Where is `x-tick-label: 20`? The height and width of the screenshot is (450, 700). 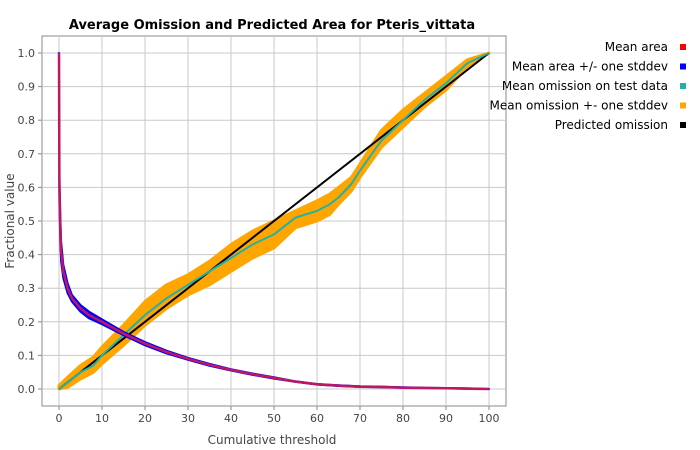
x-tick-label: 20 is located at coordinates (145, 418).